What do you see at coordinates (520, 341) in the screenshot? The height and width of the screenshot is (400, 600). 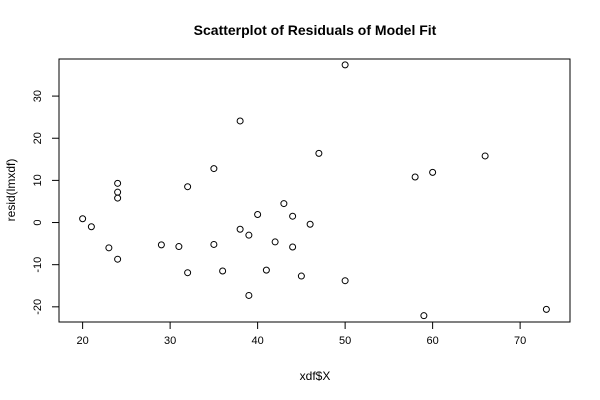 I see `x-tick-label: 70` at bounding box center [520, 341].